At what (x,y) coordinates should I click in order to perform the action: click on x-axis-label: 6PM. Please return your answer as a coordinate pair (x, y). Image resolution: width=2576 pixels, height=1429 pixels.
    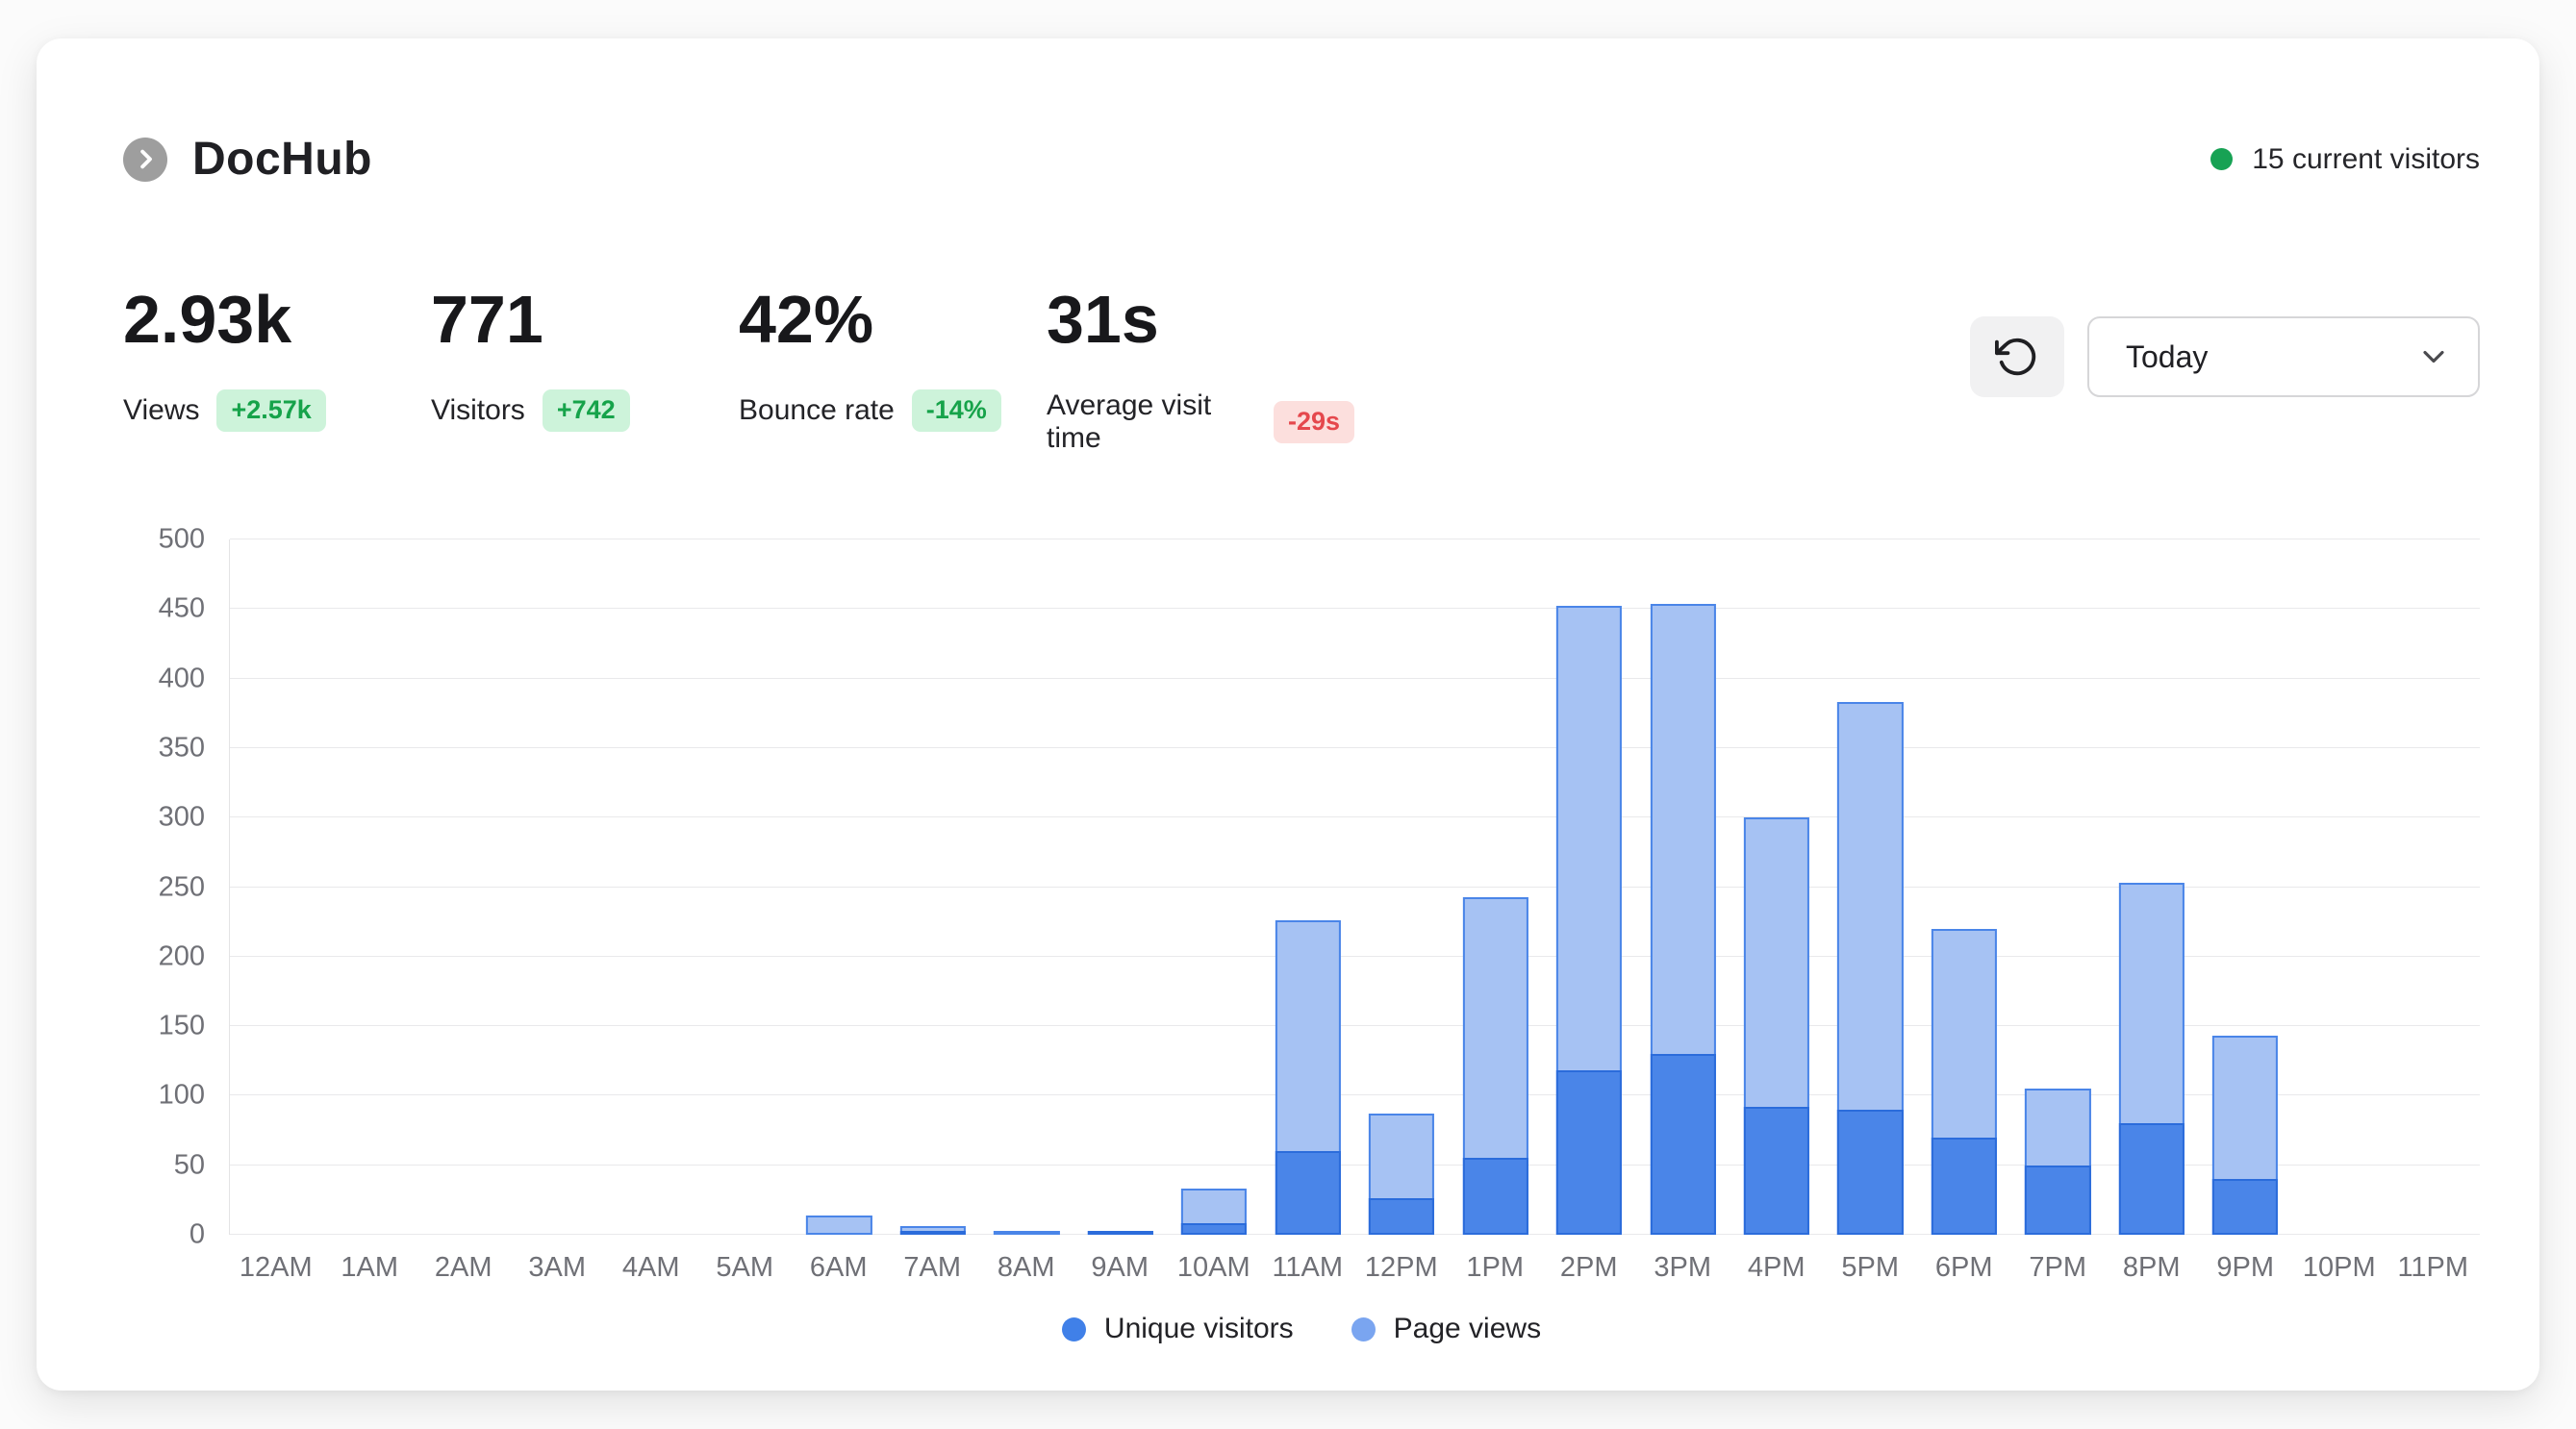
    Looking at the image, I should click on (1964, 1267).